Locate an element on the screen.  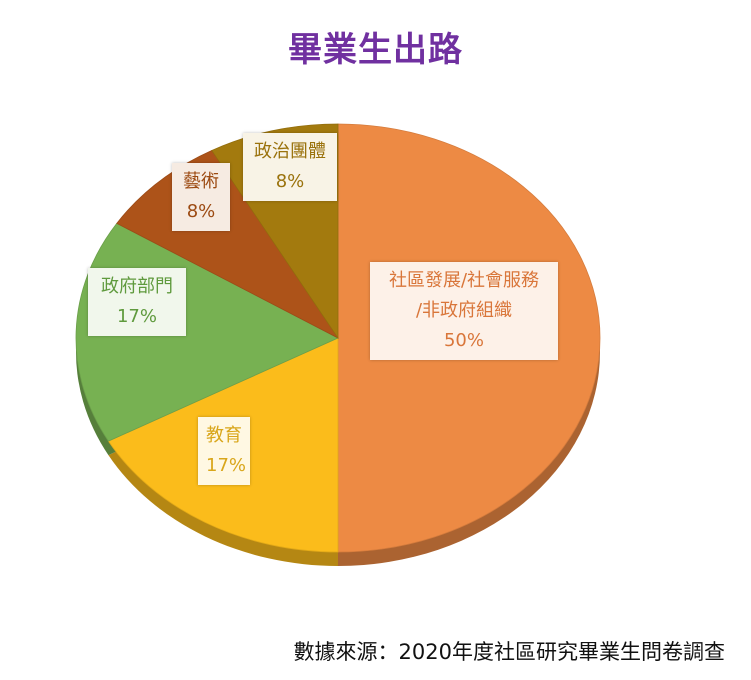
data-label-government-line-1: 政府部門 is located at coordinates (137, 286).